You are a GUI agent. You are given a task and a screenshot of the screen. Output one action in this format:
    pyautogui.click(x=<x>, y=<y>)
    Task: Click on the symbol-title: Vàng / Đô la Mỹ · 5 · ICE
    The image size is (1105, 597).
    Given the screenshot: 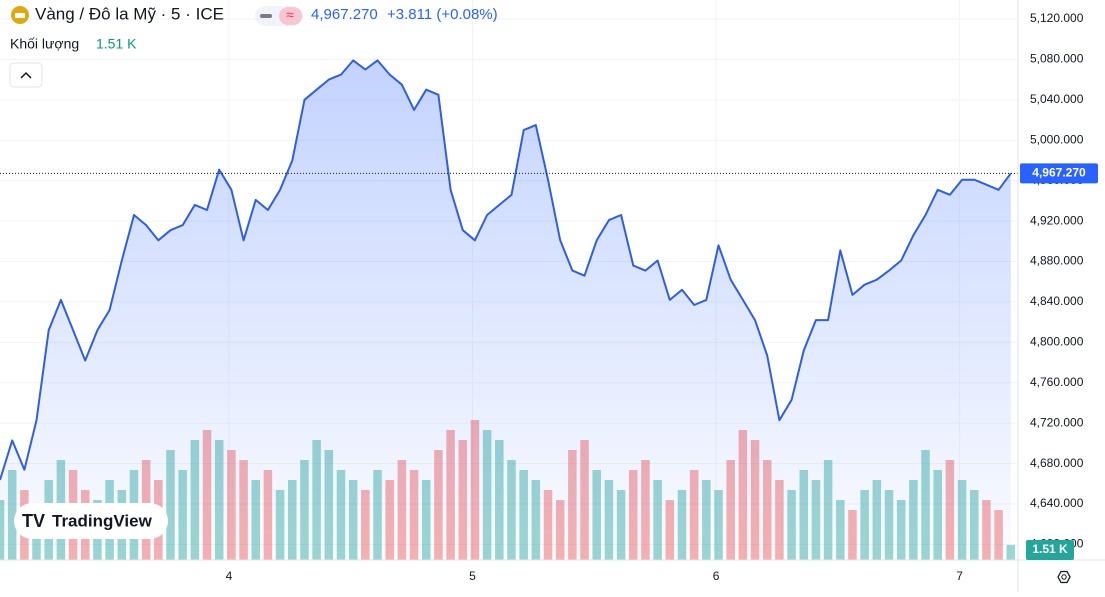 What is the action you would take?
    pyautogui.click(x=129, y=13)
    